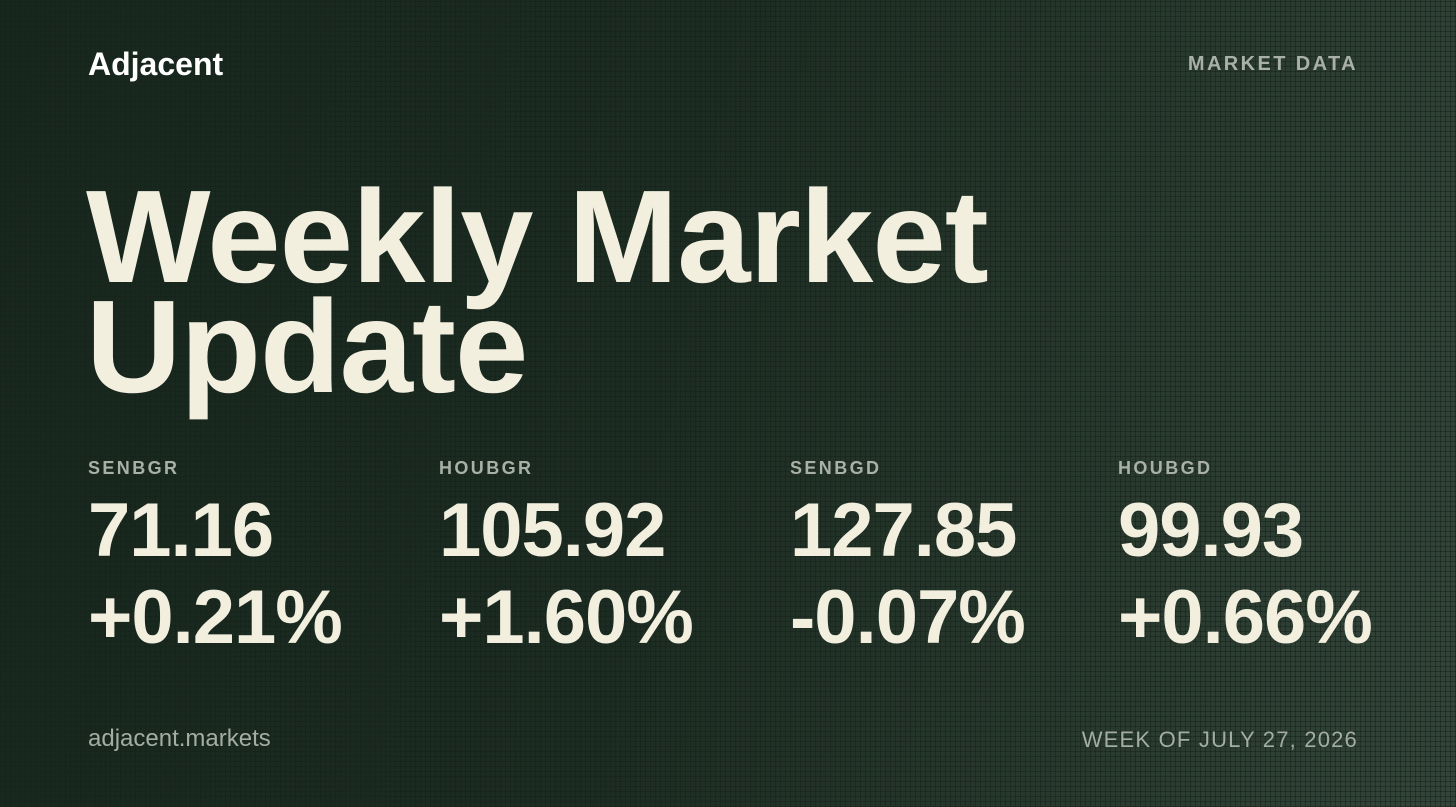  What do you see at coordinates (134, 468) in the screenshot?
I see `ticker-symbol: SENBGR` at bounding box center [134, 468].